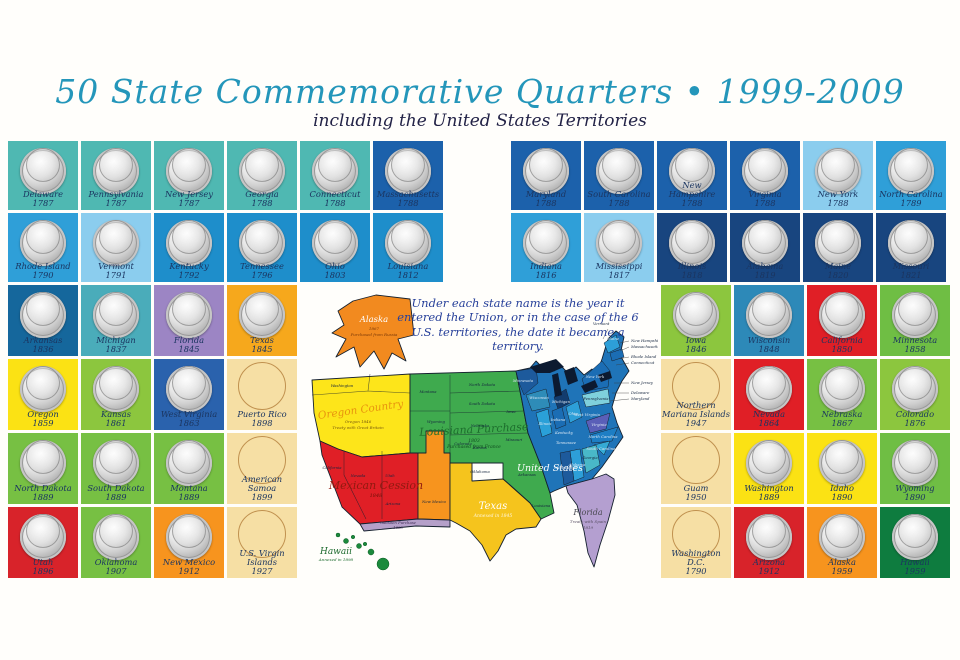 The image size is (960, 660). What do you see at coordinates (335, 175) in the screenshot?
I see `cell-connecticut: Connecticut 1788` at bounding box center [335, 175].